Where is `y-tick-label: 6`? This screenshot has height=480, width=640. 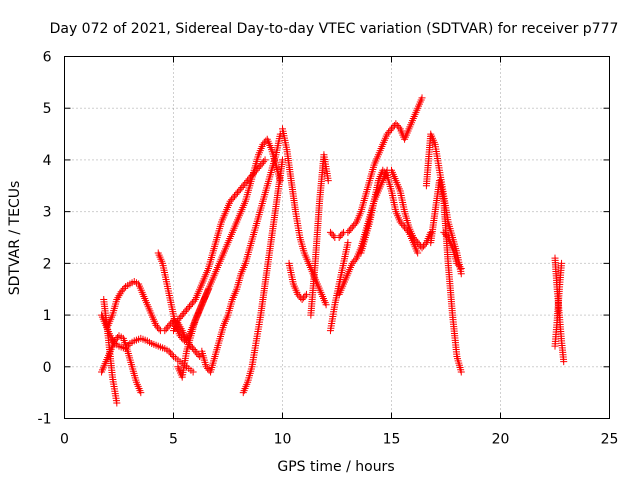
y-tick-label: 6 is located at coordinates (47, 58).